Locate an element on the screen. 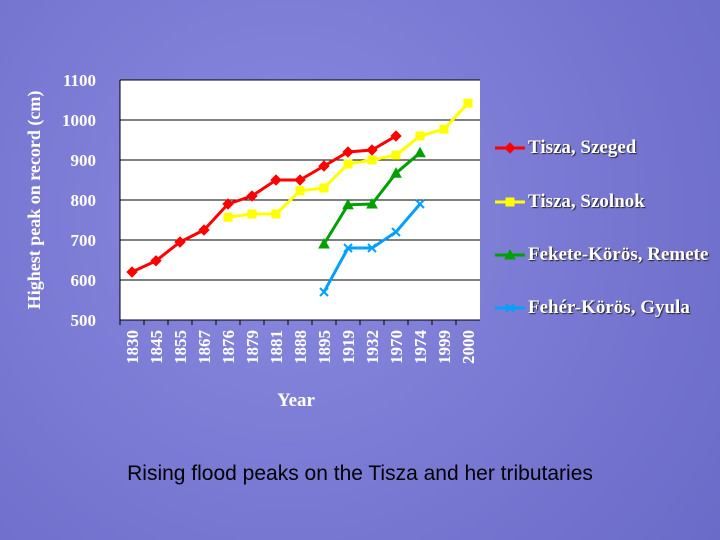  x-tick-label: 1999 is located at coordinates (444, 347).